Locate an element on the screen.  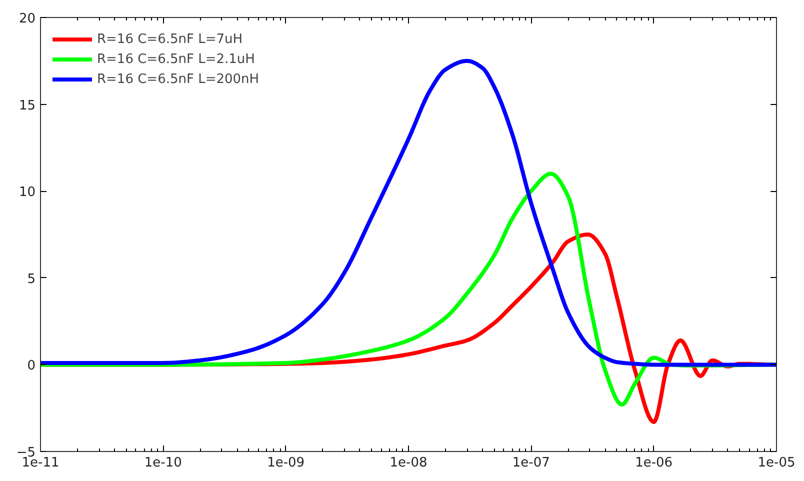
x-tick-label: 1e-08 is located at coordinates (409, 463).